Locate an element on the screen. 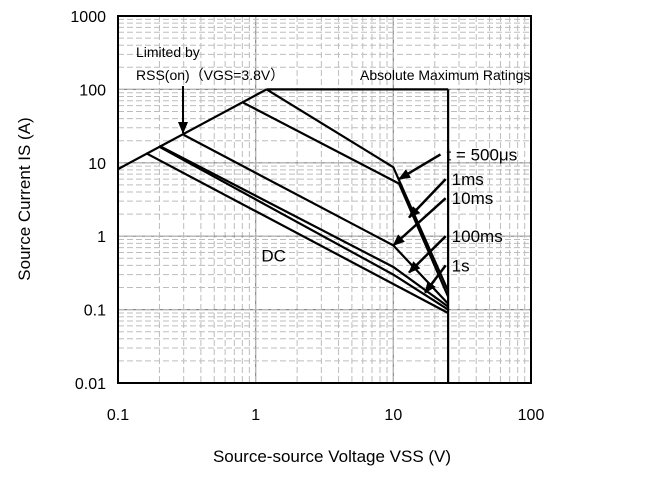 The width and height of the screenshot is (669, 477). rss-on-limit-line is located at coordinates (192, 129).